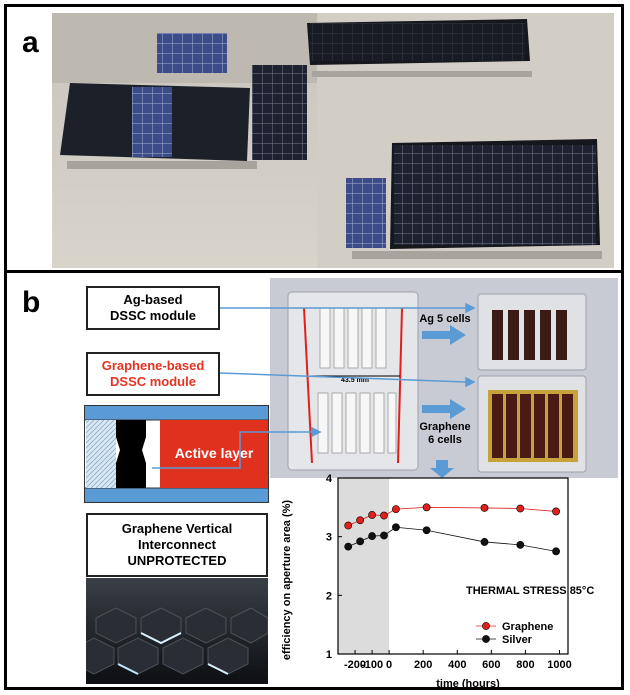 The height and width of the screenshot is (695, 630). I want to click on legend-label: Graphene, so click(527, 627).